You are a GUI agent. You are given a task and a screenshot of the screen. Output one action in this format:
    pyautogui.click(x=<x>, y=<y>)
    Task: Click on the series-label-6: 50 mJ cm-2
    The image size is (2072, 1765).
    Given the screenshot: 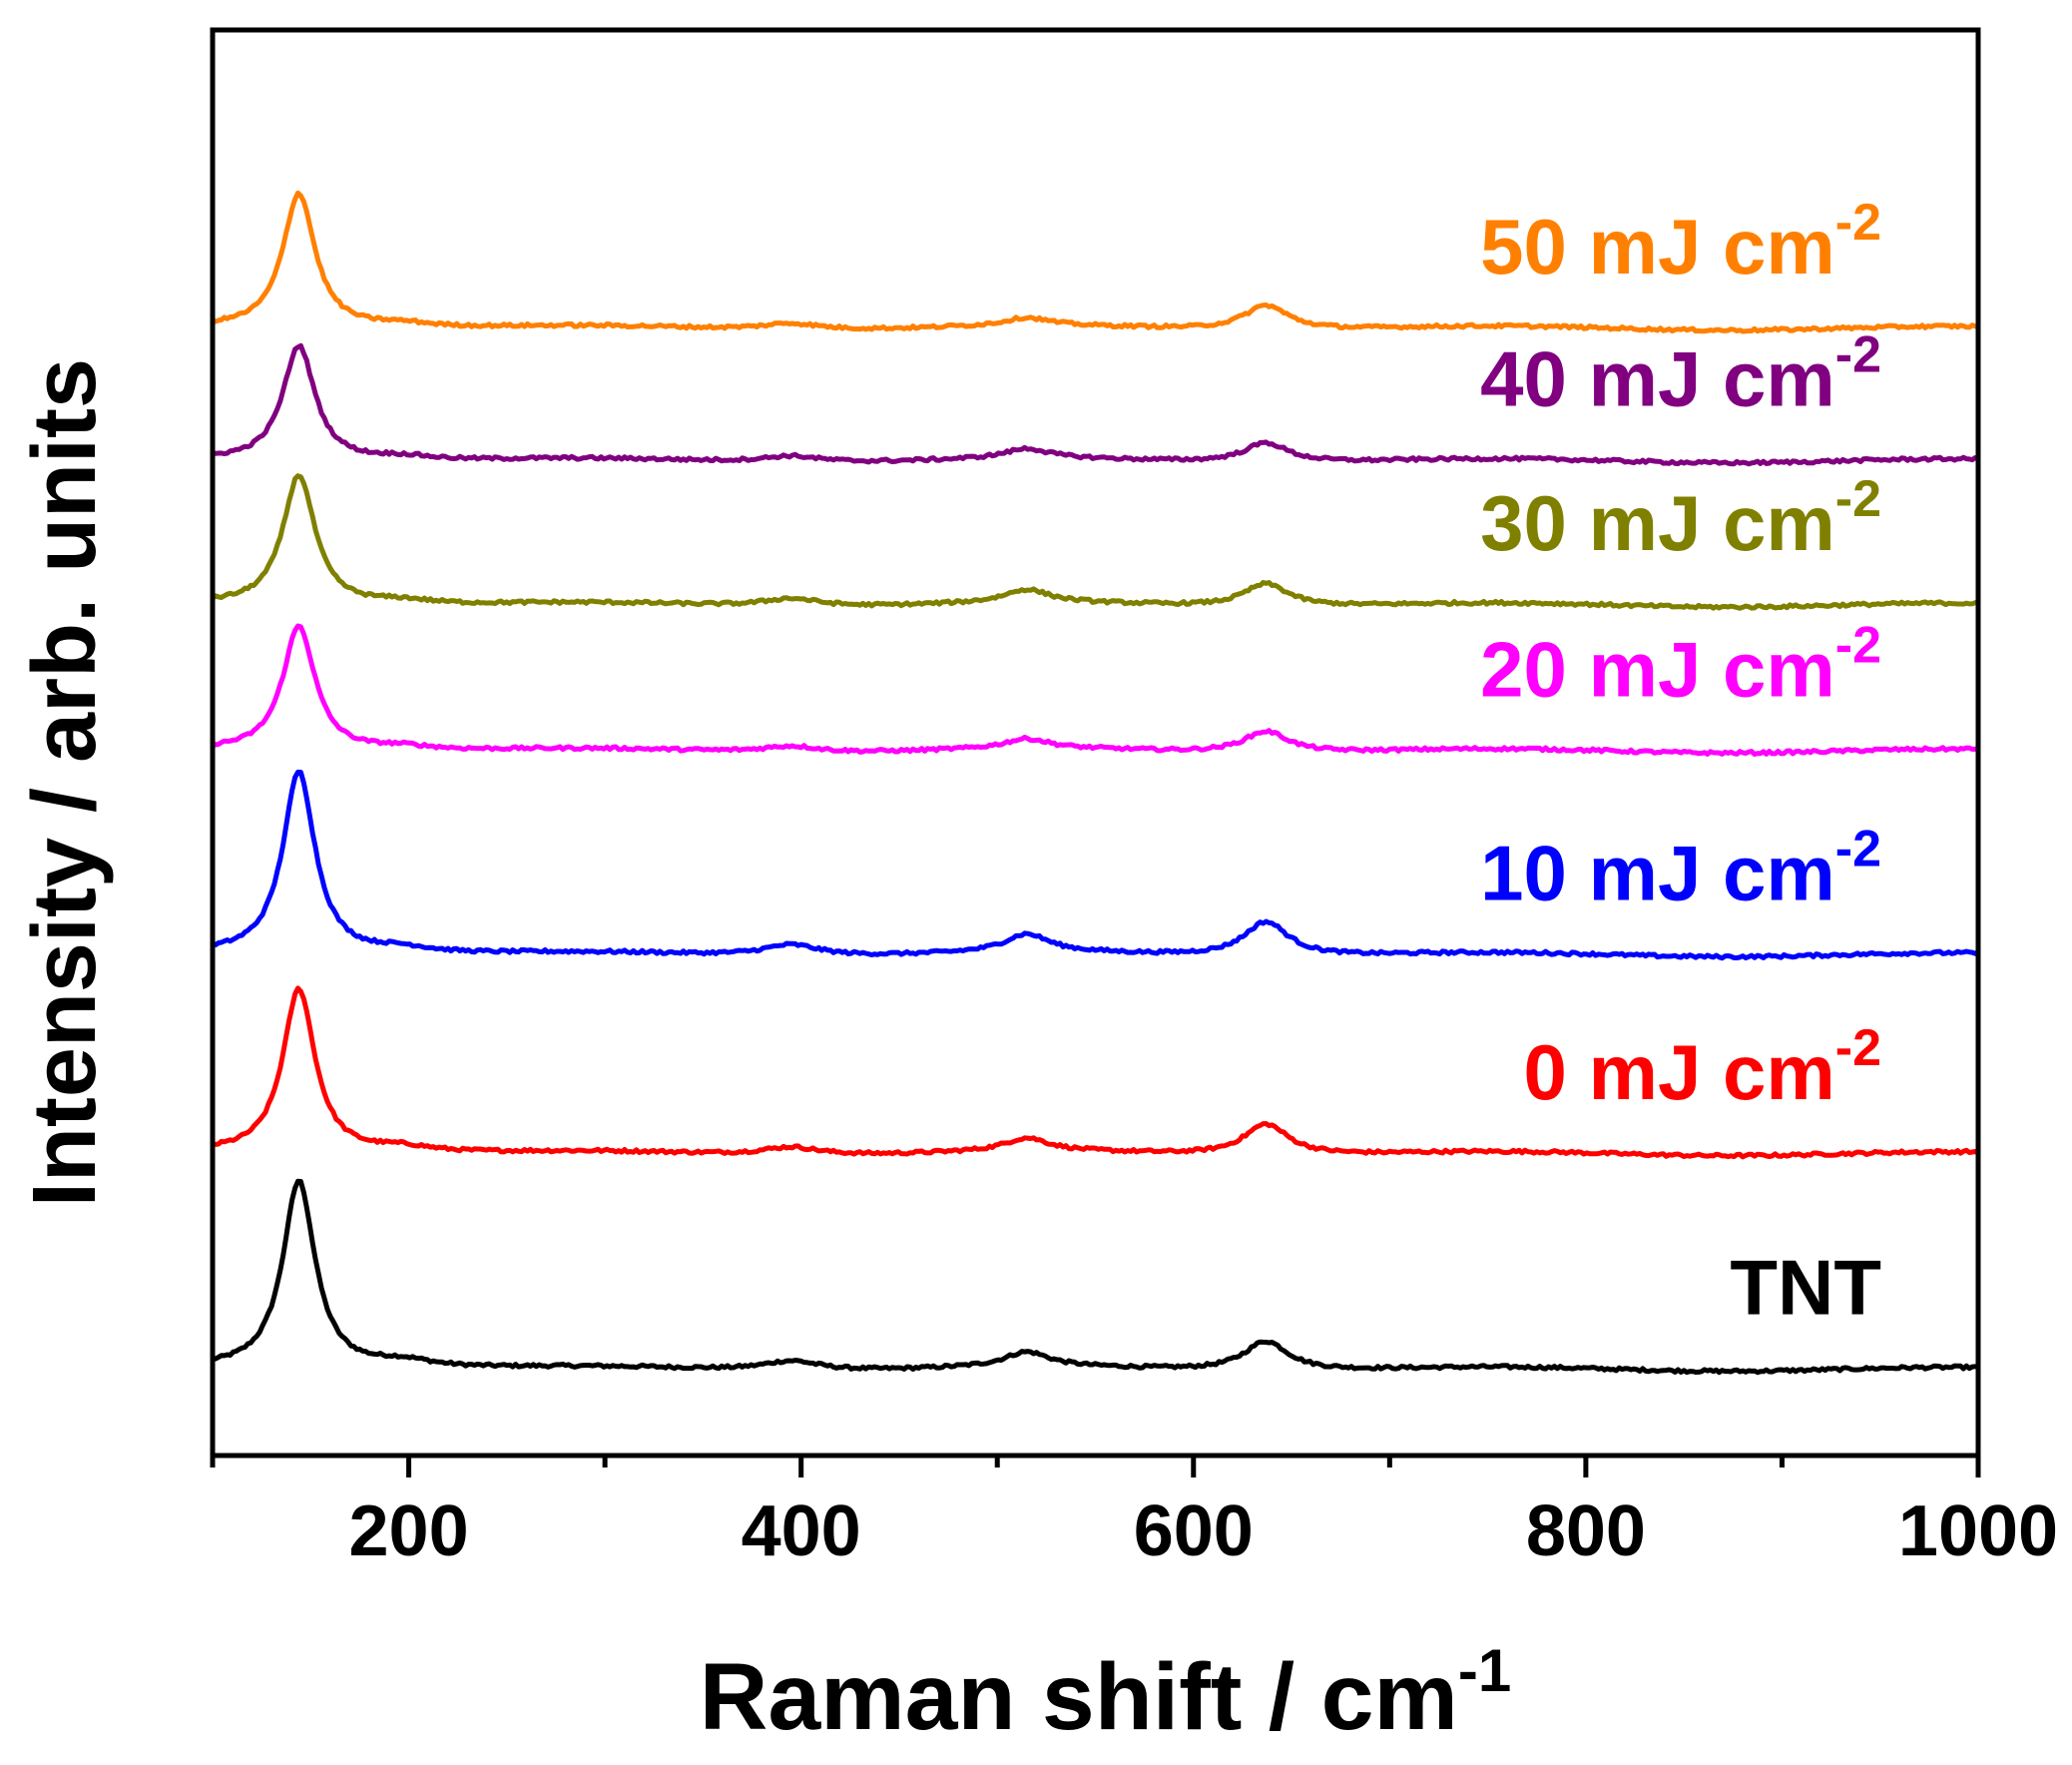 What is the action you would take?
    pyautogui.click(x=1680, y=242)
    